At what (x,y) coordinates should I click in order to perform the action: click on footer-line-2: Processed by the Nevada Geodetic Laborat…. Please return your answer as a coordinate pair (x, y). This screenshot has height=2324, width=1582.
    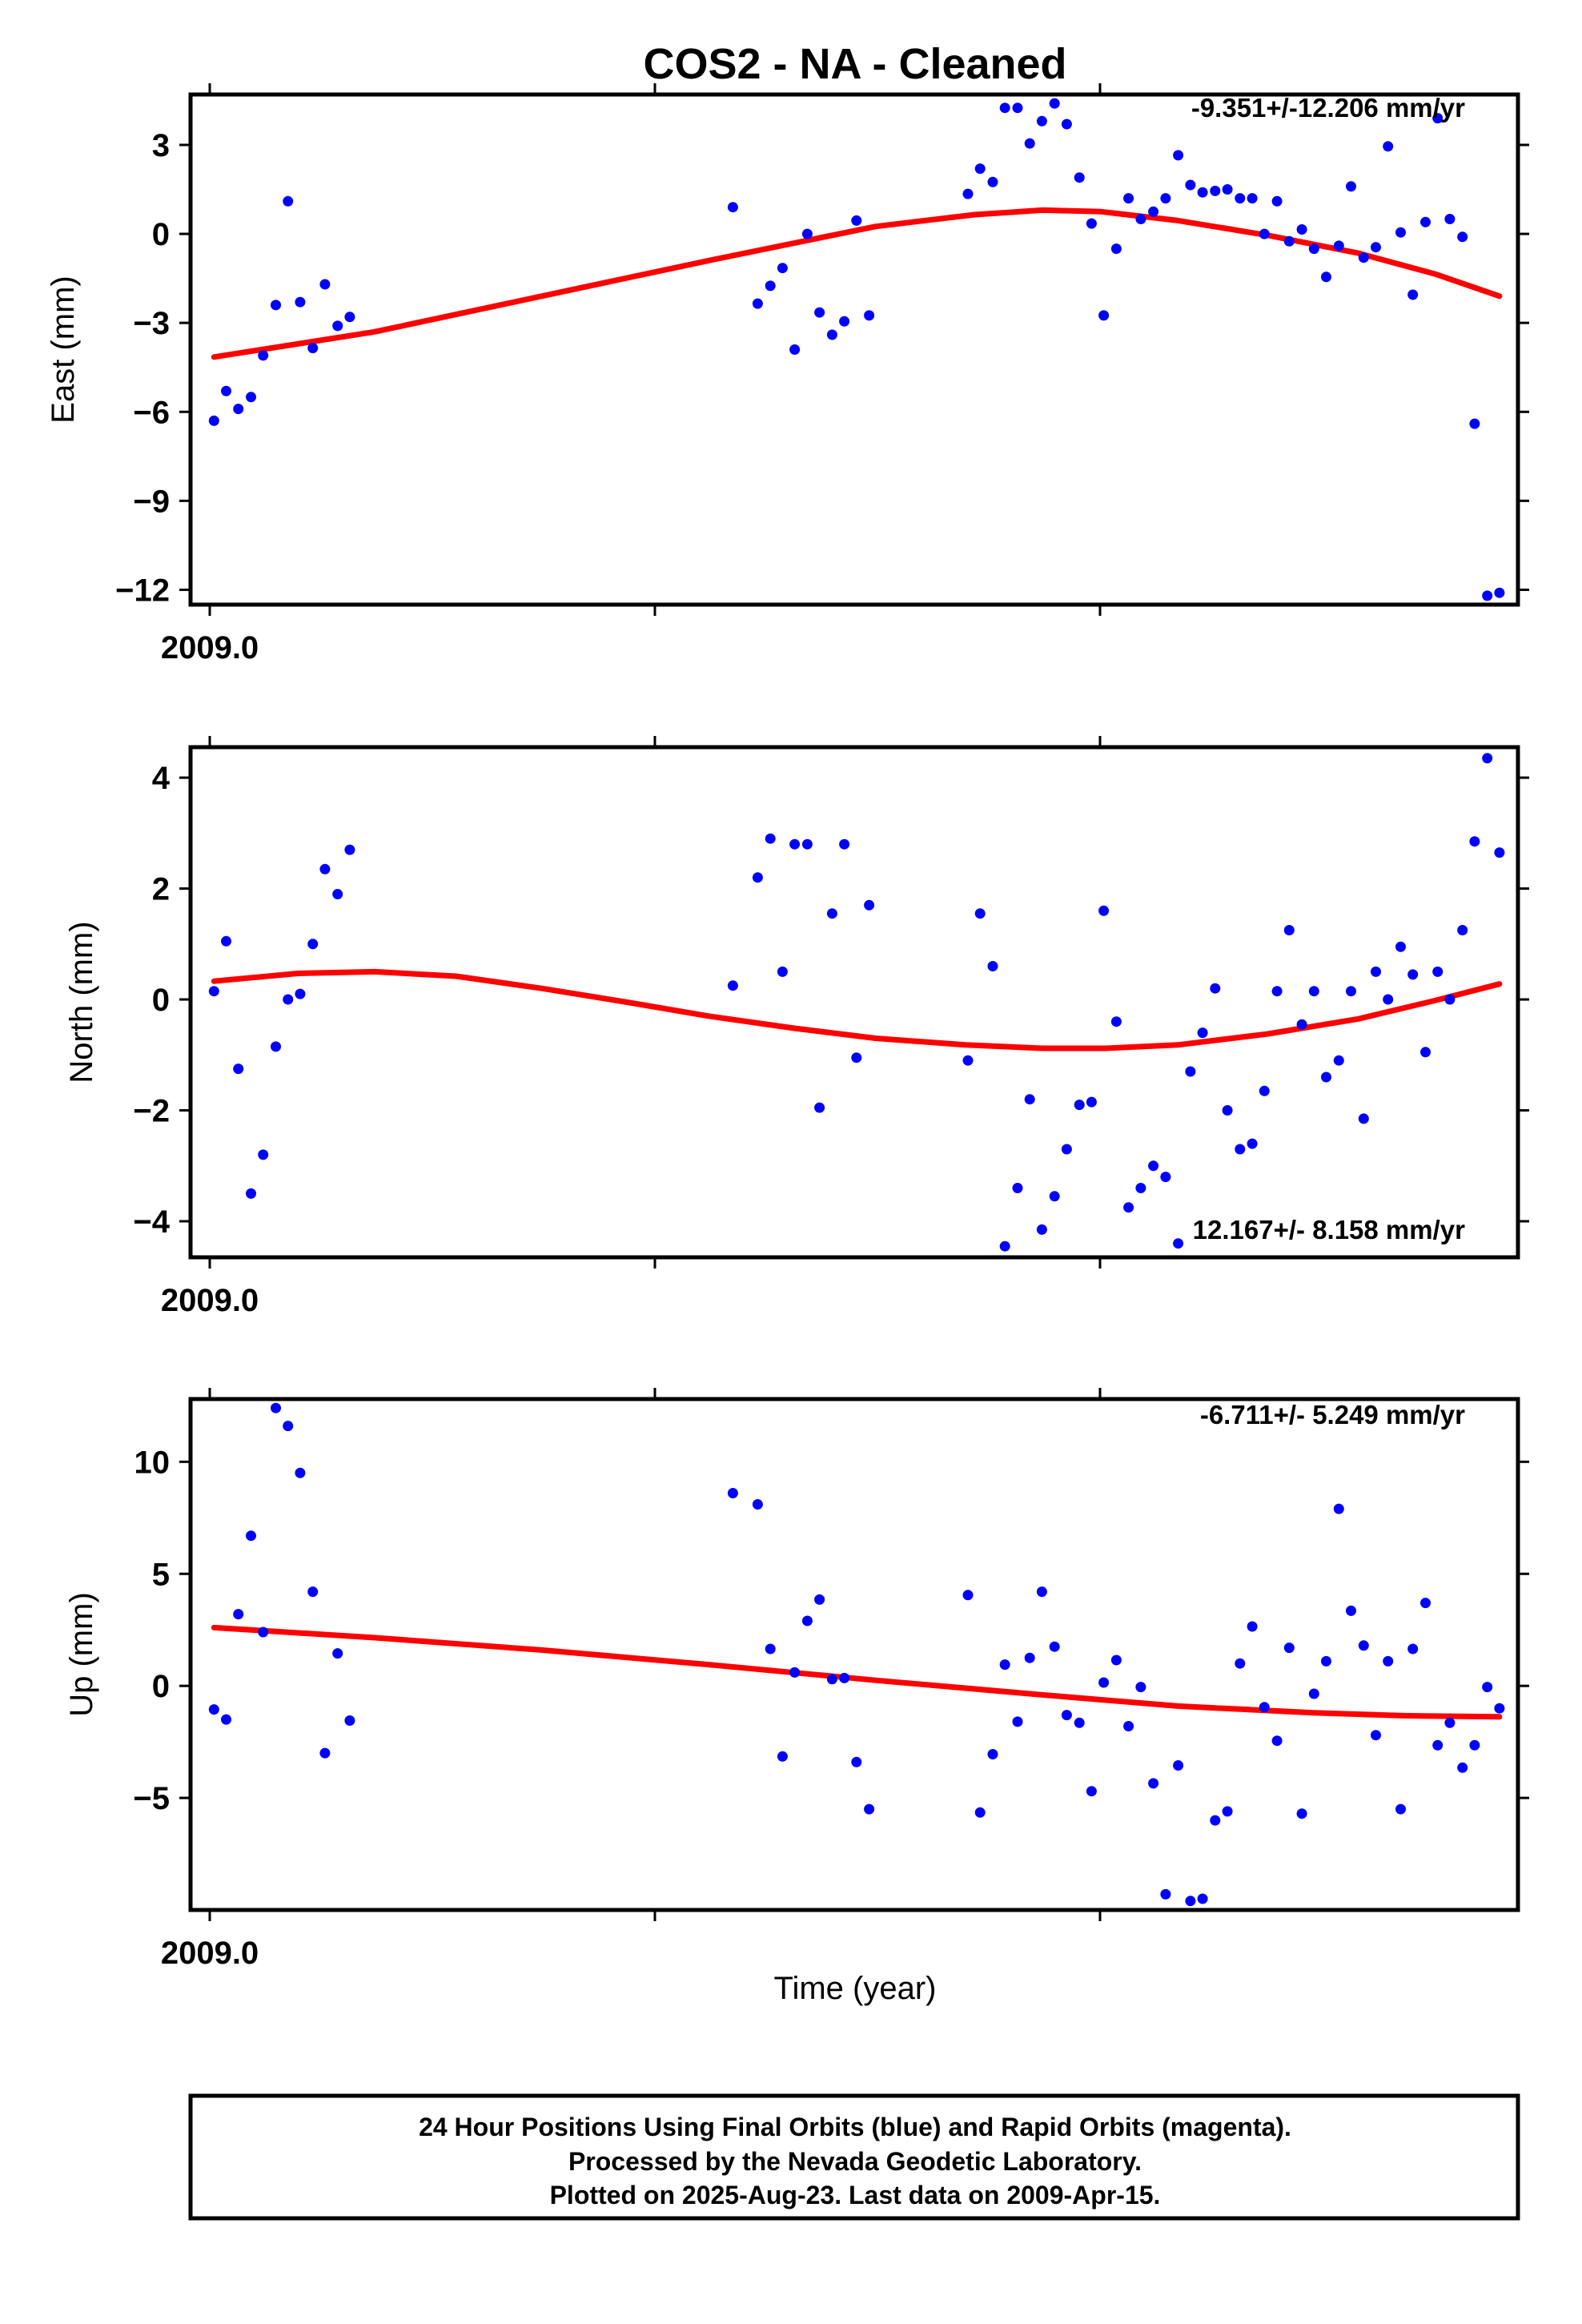
    Looking at the image, I should click on (855, 2161).